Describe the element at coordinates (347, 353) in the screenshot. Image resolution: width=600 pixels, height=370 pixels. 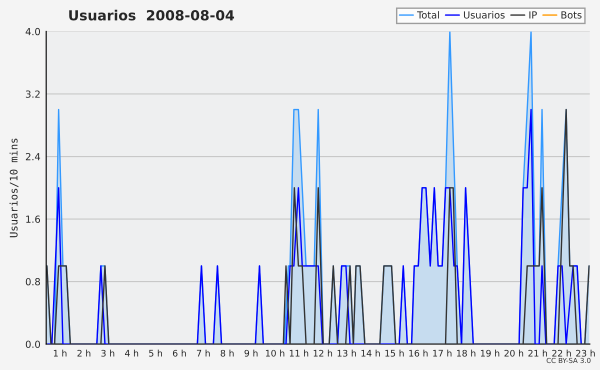
I see `x-tick-label: 13 h` at that location.